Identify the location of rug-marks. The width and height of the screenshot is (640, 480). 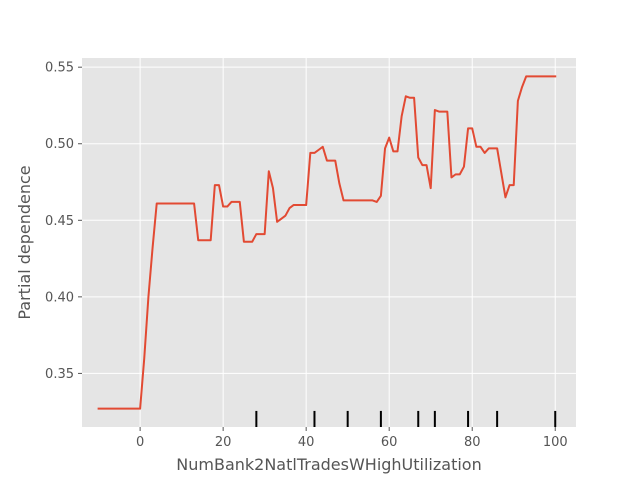
(406, 418).